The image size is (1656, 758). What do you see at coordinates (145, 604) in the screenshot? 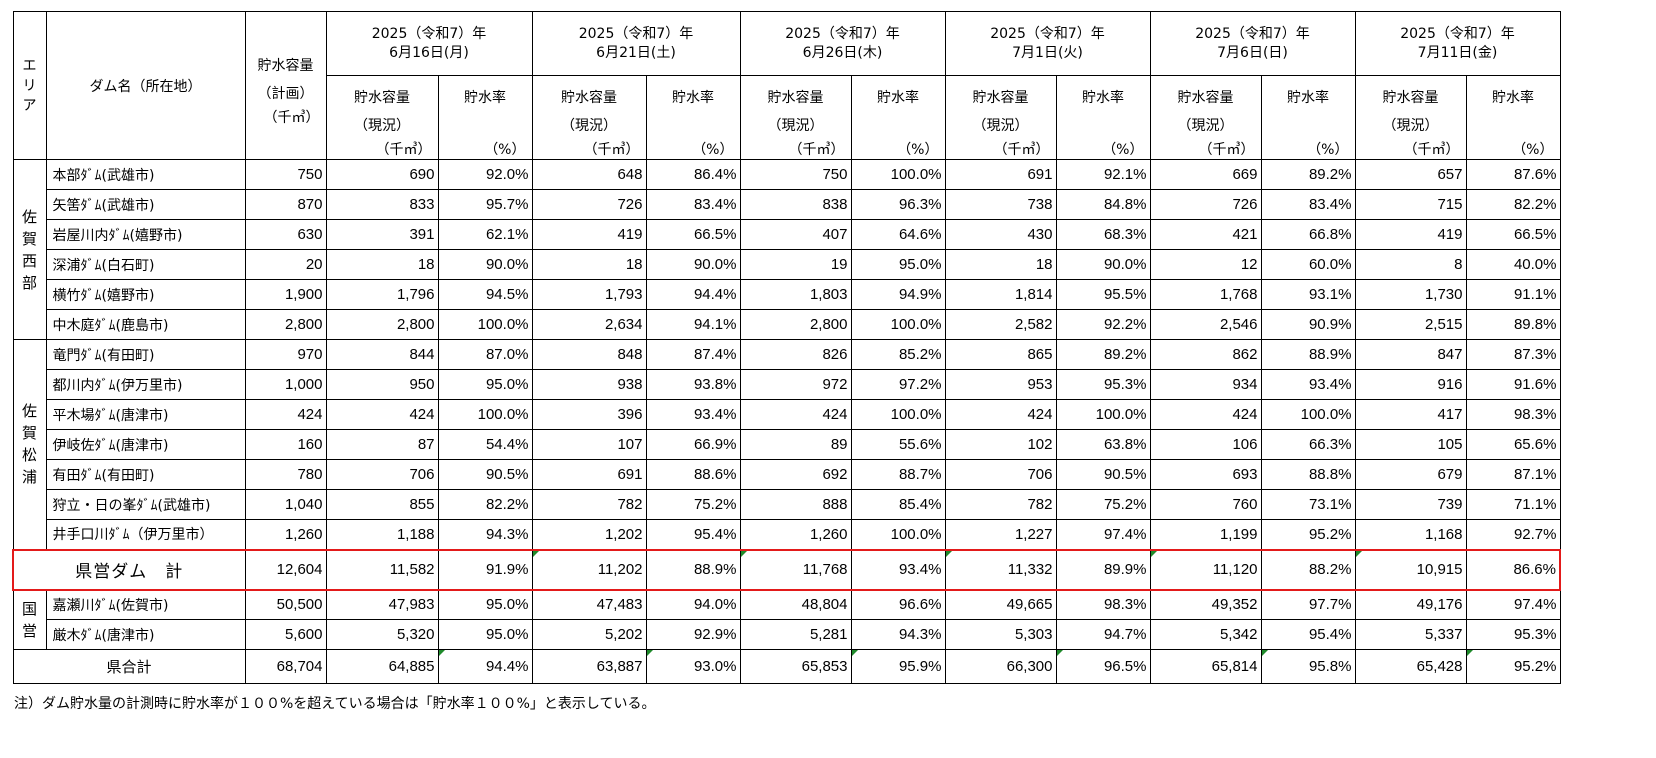
I see `dam-name-cell: 嘉瀬川ﾀﾞﾑ(佐賀市)` at bounding box center [145, 604].